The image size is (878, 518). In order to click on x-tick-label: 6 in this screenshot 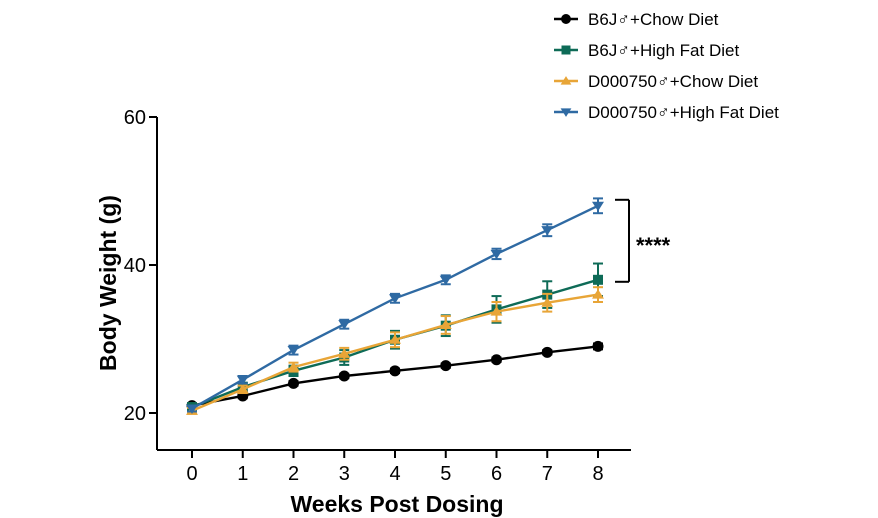, I will do `click(496, 474)`.